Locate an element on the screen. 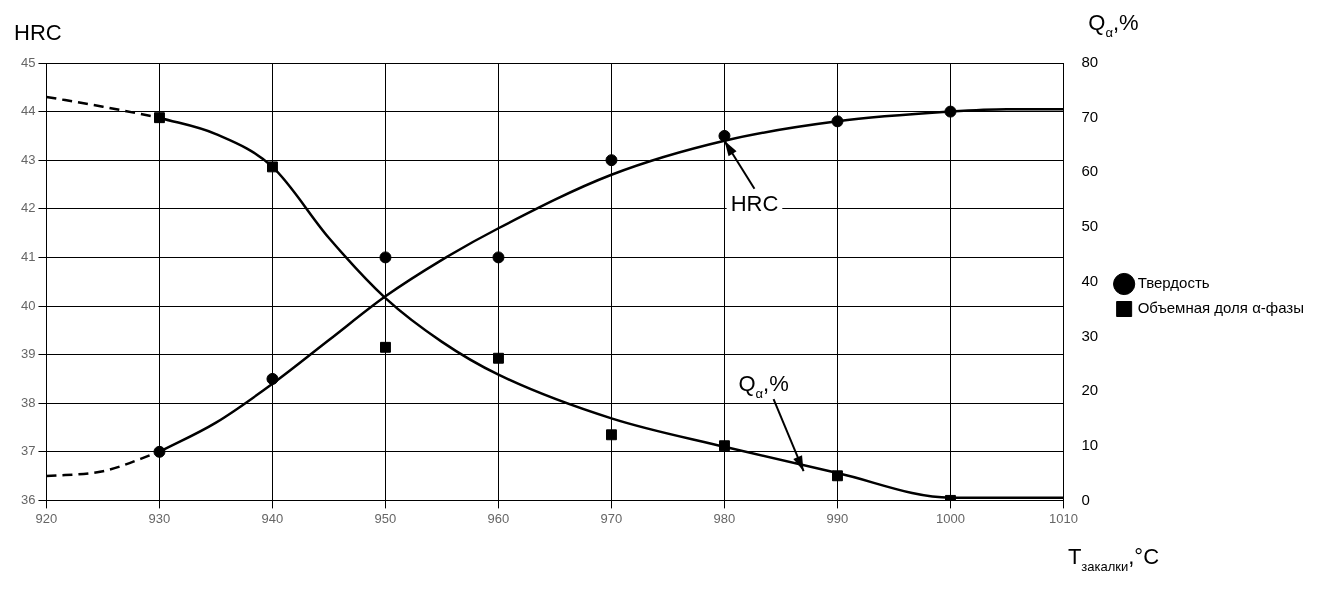 The height and width of the screenshot is (609, 1322). x-tick-label: 990 is located at coordinates (837, 518).